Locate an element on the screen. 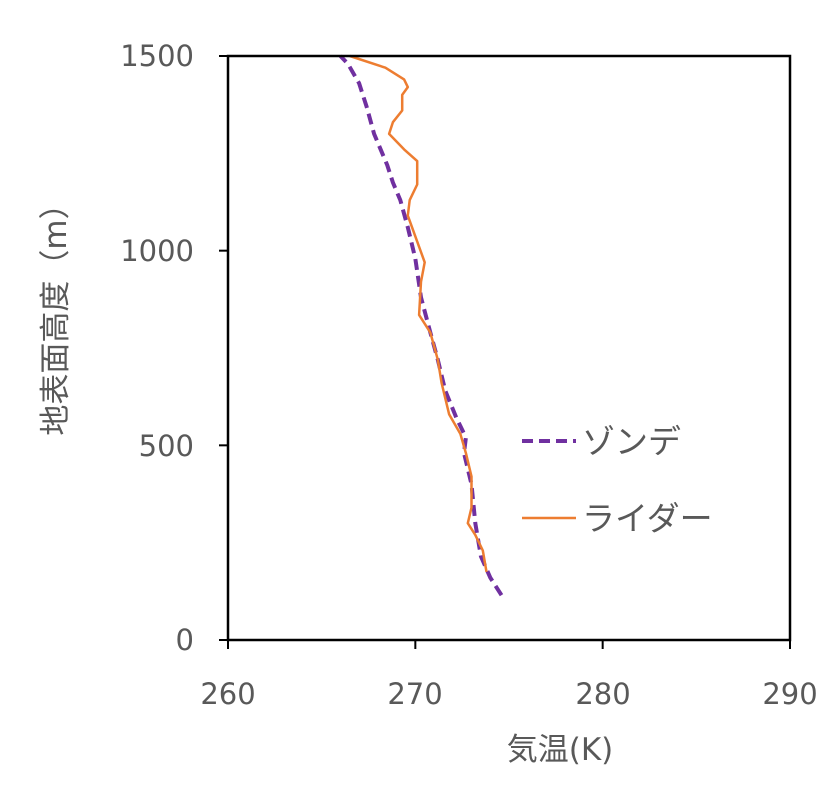 This screenshot has height=789, width=840. y-tick-label-3: 1500 is located at coordinates (157, 56).